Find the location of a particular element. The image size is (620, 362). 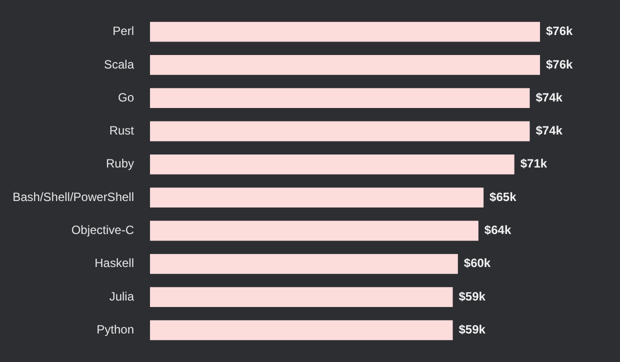

y-tick-label: Bash/Shell/PowerShell is located at coordinates (73, 197).